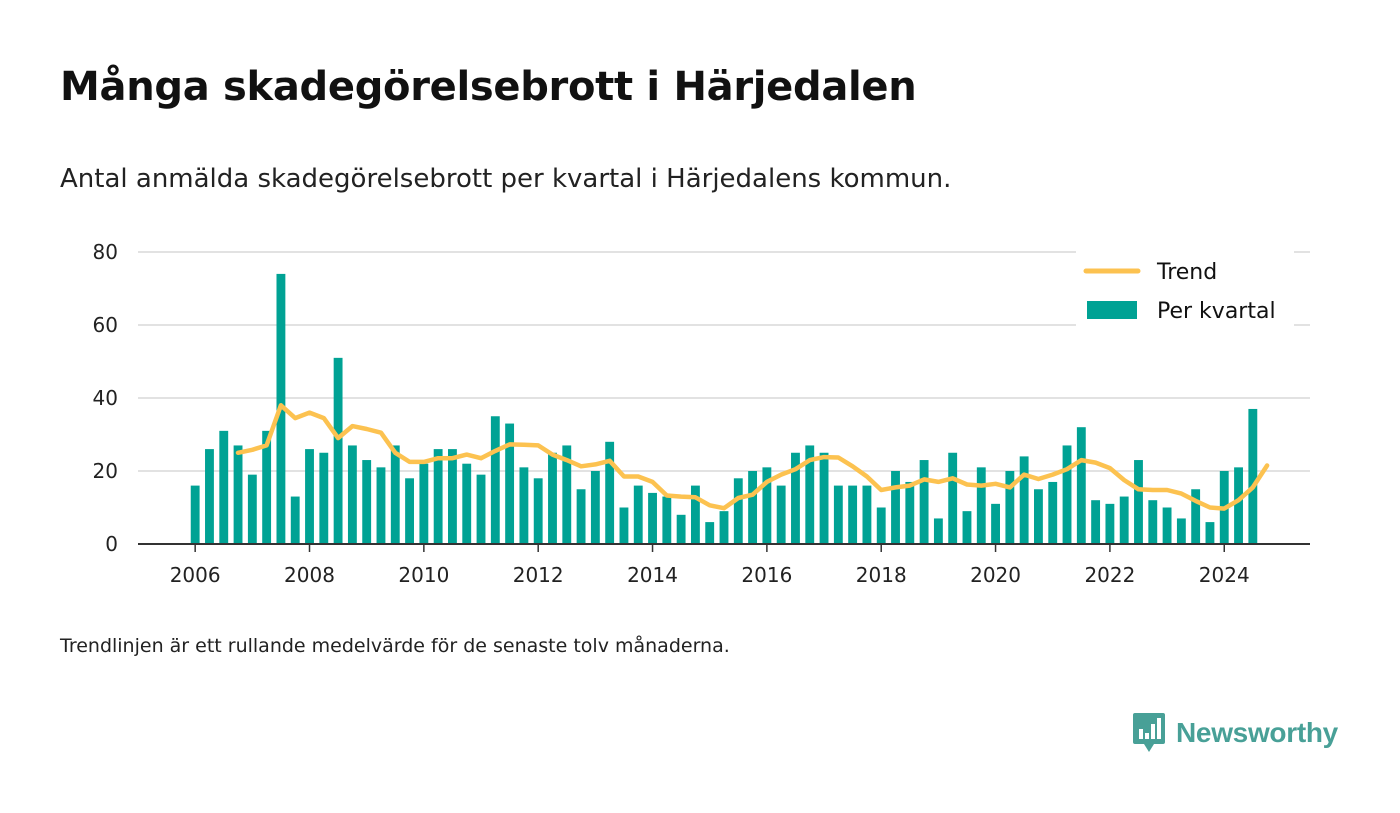 Image resolution: width=1400 pixels, height=813 pixels. I want to click on legend: Trend Per kvartal, so click(1185, 288).